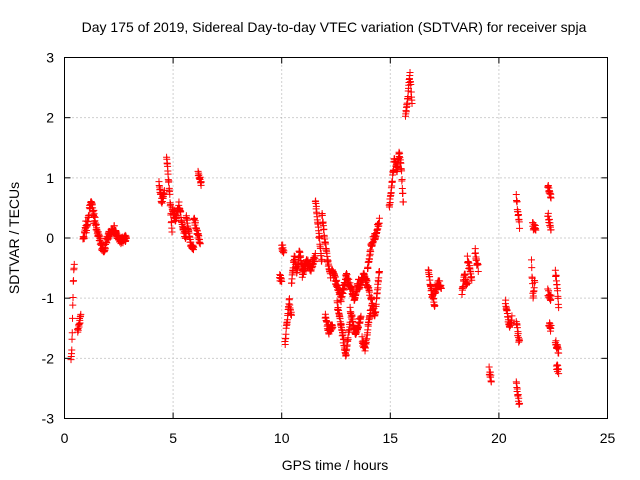 This screenshot has width=640, height=480. I want to click on y-axis-label: SDTVAR / TECUs, so click(14, 238).